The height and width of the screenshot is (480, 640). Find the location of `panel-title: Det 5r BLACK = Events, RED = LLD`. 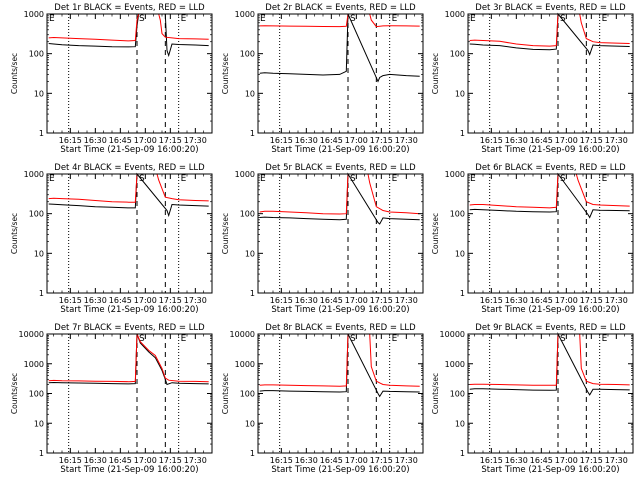

panel-title: Det 5r BLACK = Events, RED = LLD is located at coordinates (340, 168).